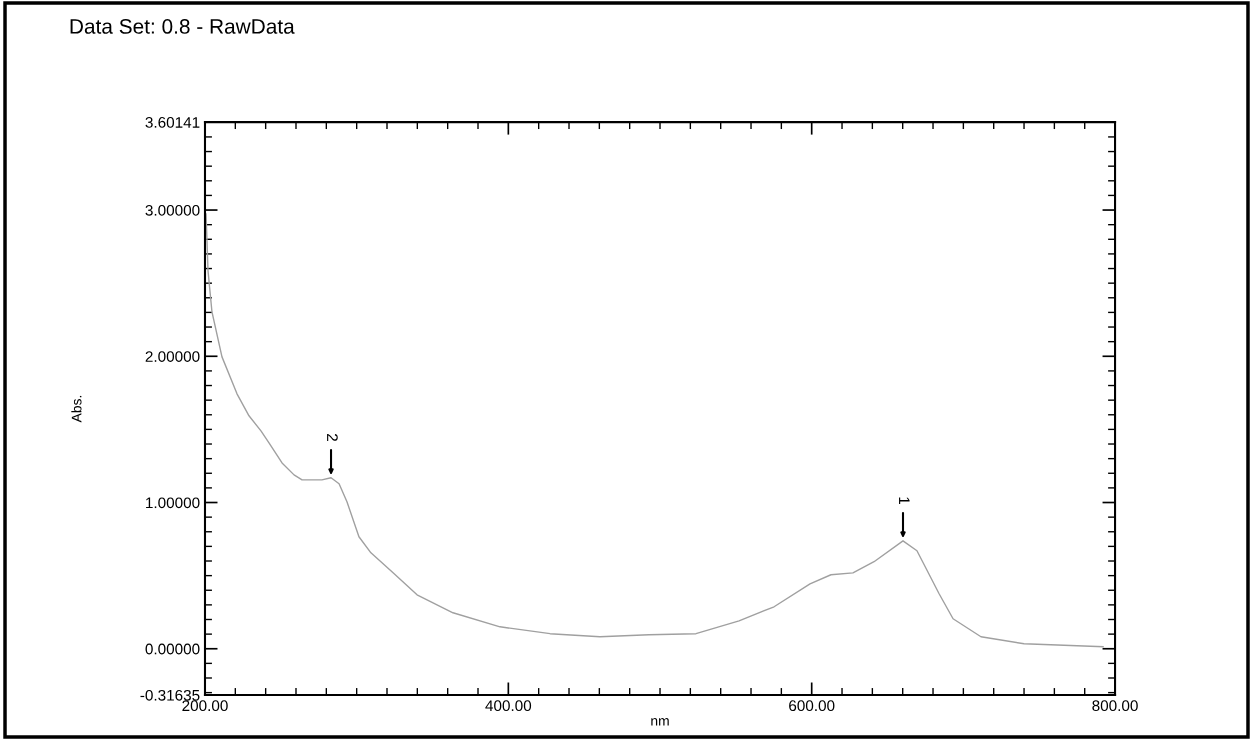 Image resolution: width=1253 pixels, height=740 pixels. Describe the element at coordinates (182, 26) in the screenshot. I see `chart-title: Data Set: 0.8 - RawData` at that location.